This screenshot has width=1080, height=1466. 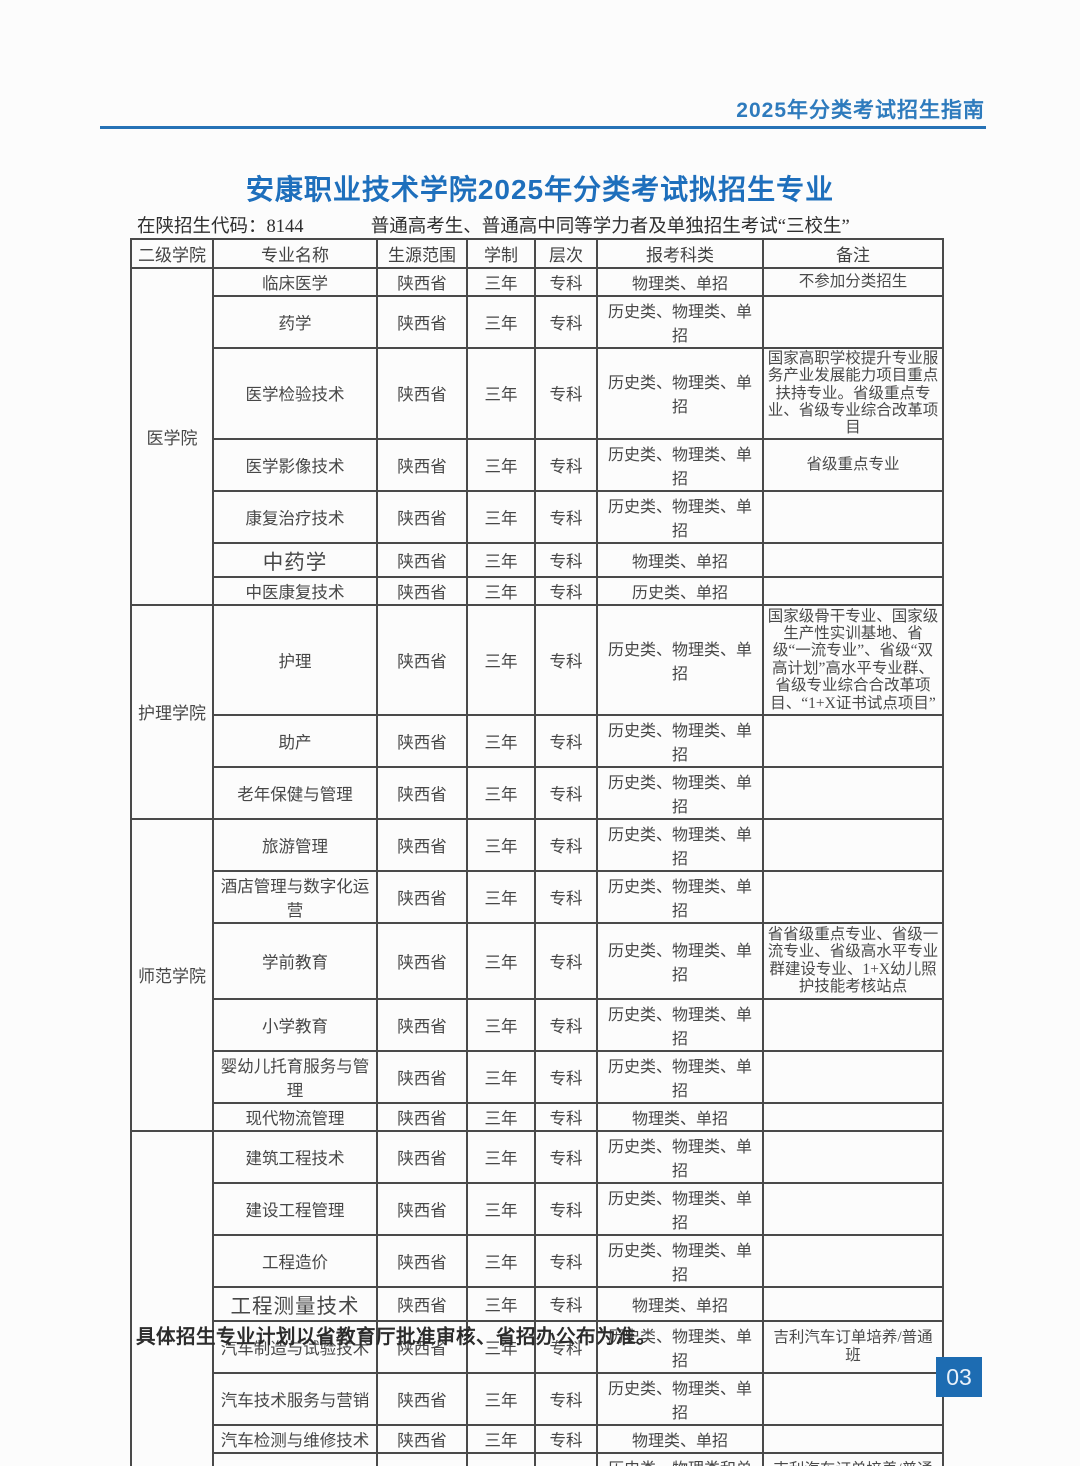 I want to click on college-cell: 工程学院, so click(x=172, y=1297).